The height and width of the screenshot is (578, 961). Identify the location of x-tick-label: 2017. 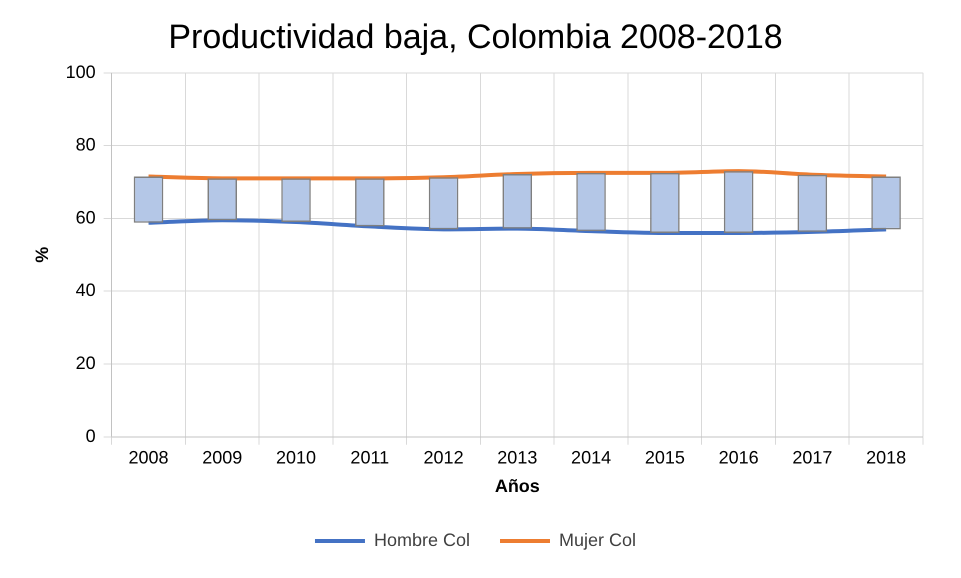
(812, 458).